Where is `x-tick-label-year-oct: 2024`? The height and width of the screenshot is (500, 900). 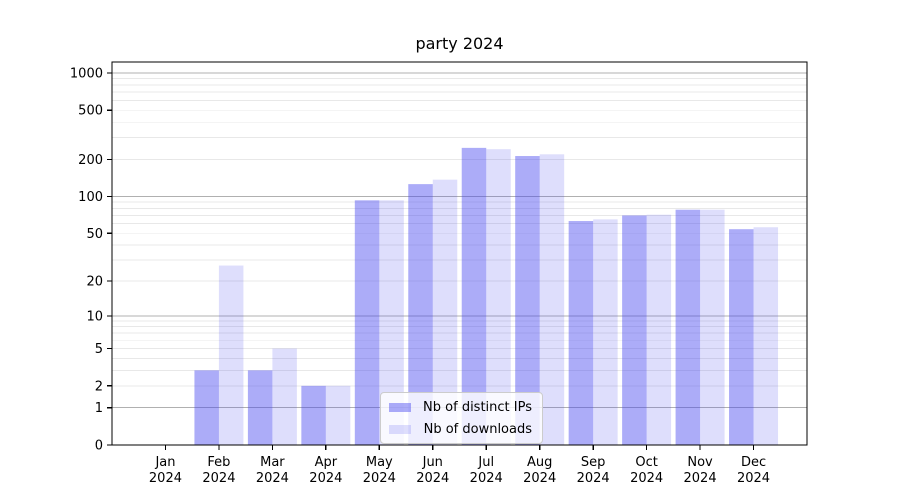 x-tick-label-year-oct: 2024 is located at coordinates (646, 478).